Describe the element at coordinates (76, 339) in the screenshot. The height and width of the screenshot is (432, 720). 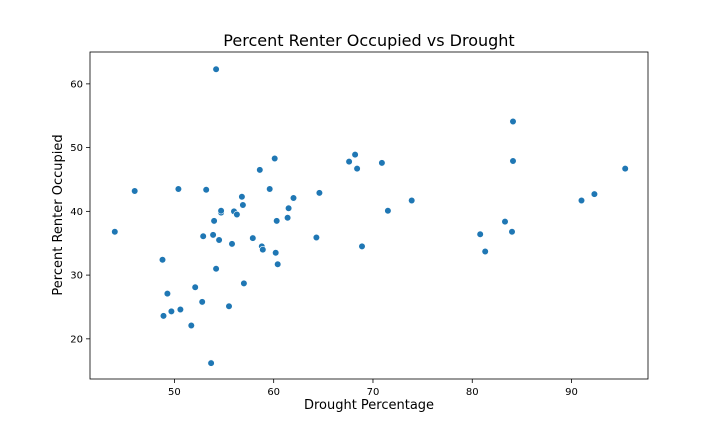
I see `y-tick-label: 20` at that location.